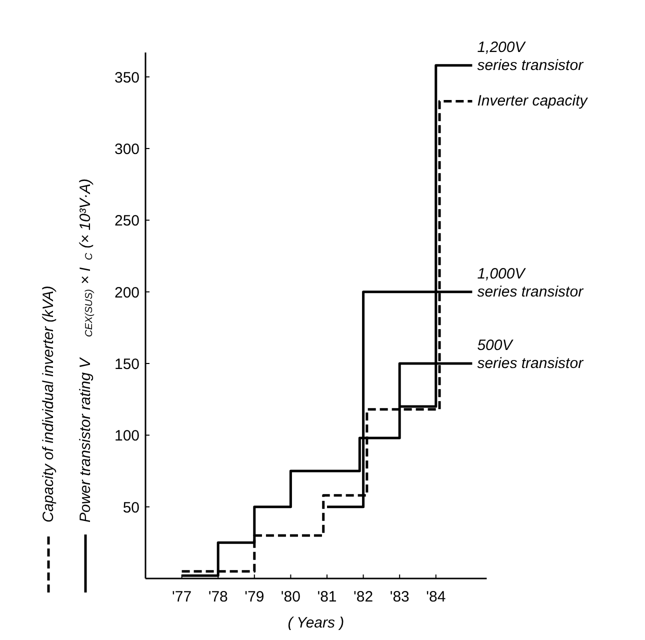  Describe the element at coordinates (127, 77) in the screenshot. I see `y-tick-label: 350` at that location.